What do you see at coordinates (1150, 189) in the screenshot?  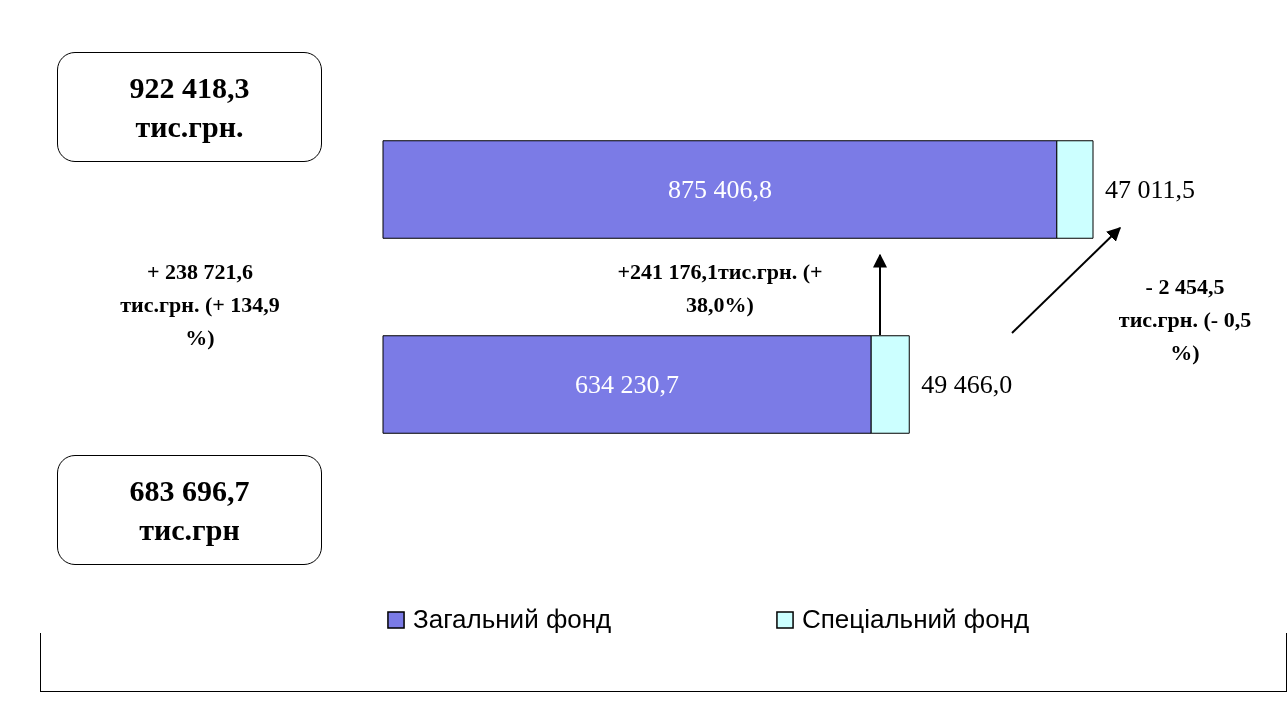 I see `data-label: 47 011,5` at bounding box center [1150, 189].